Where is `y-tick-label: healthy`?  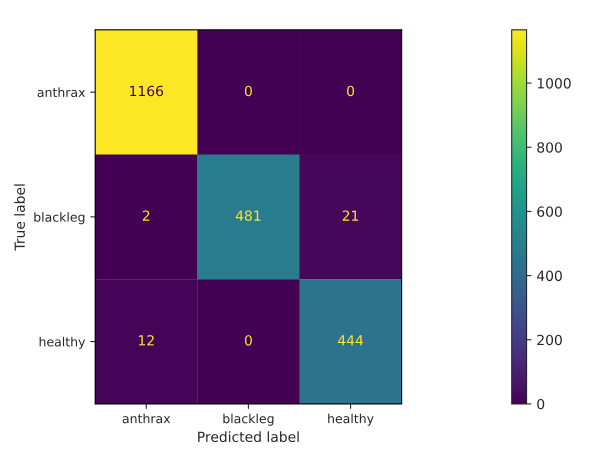
y-tick-label: healthy is located at coordinates (63, 342).